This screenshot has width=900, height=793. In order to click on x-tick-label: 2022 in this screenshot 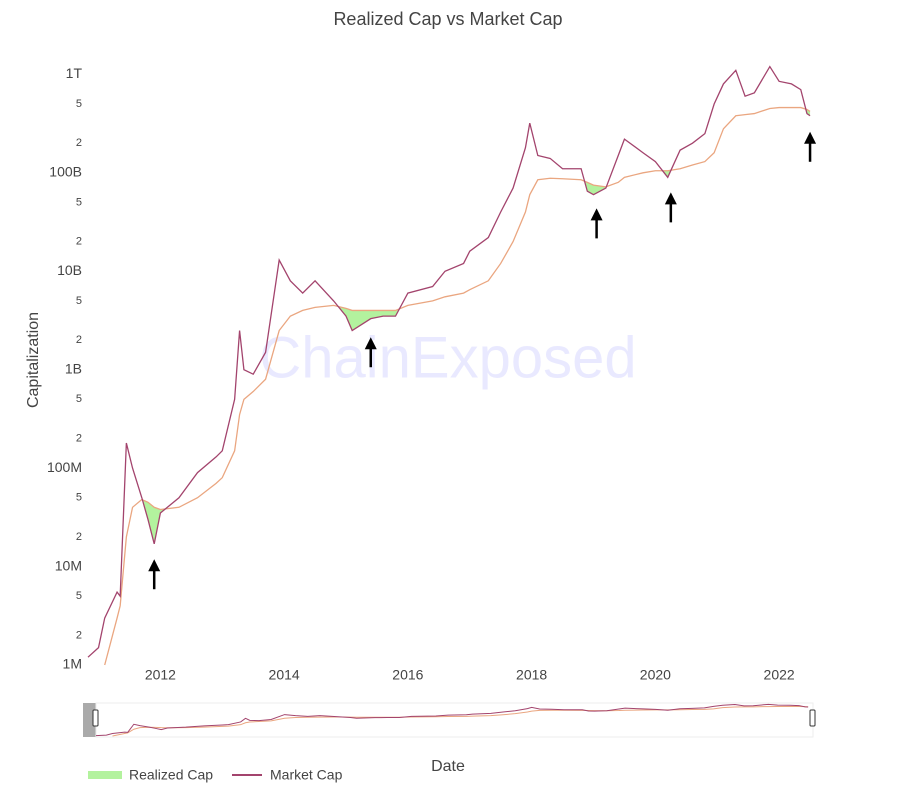, I will do `click(779, 675)`.